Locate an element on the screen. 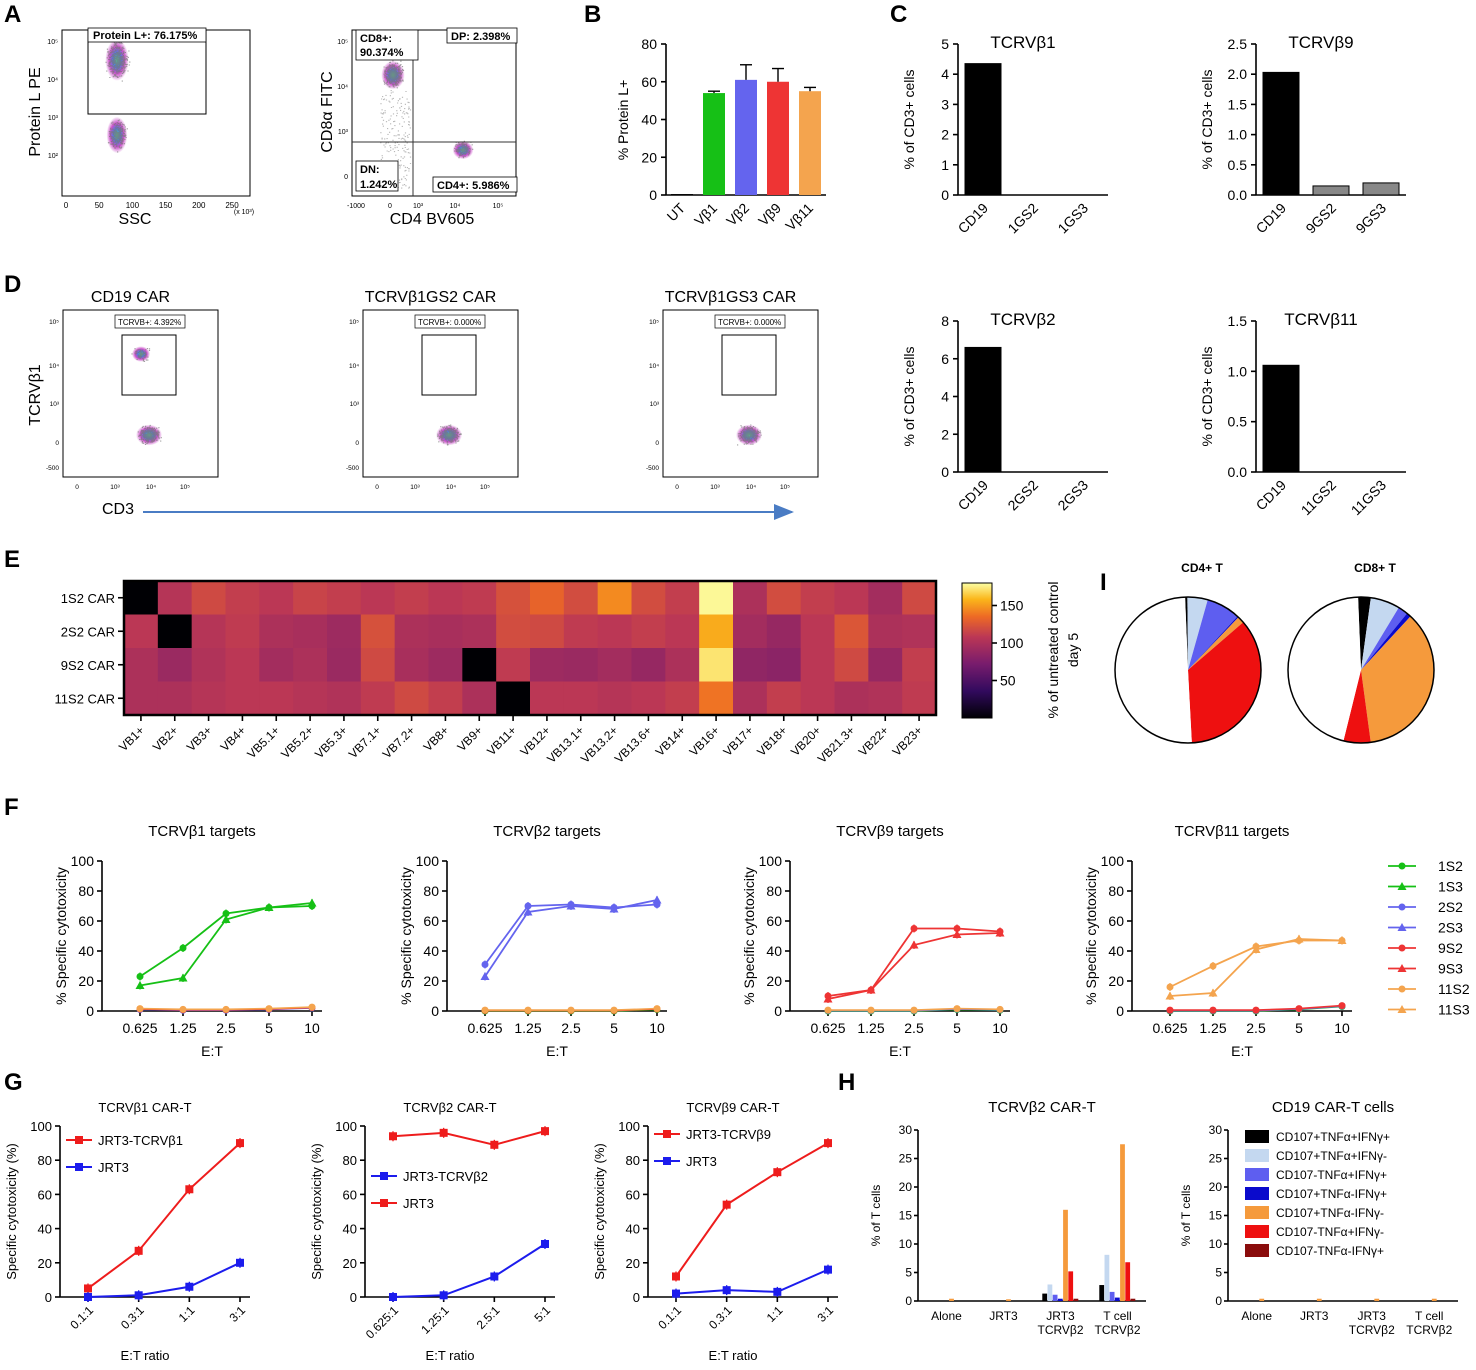 This screenshot has height=1370, width=1476. y-tick-label: -500 is located at coordinates (352, 468).